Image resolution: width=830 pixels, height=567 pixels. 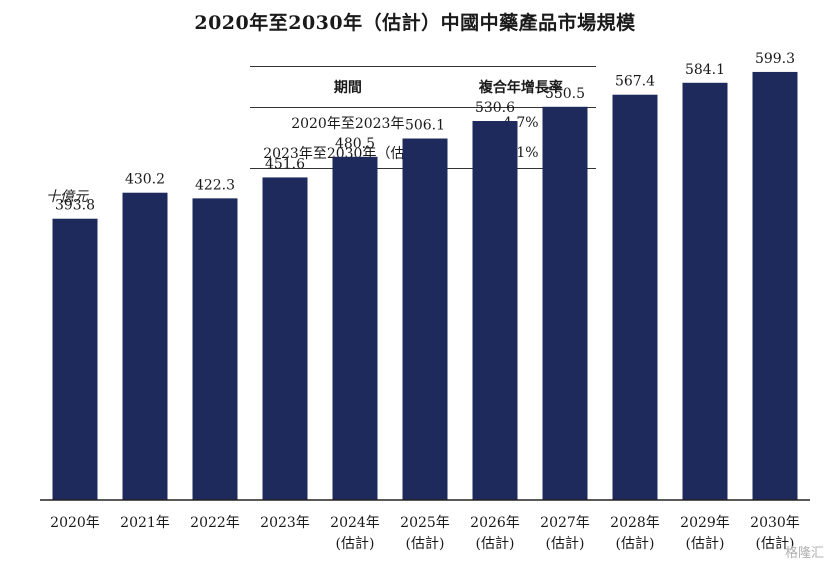 I want to click on data-label: 530.6, so click(x=495, y=108).